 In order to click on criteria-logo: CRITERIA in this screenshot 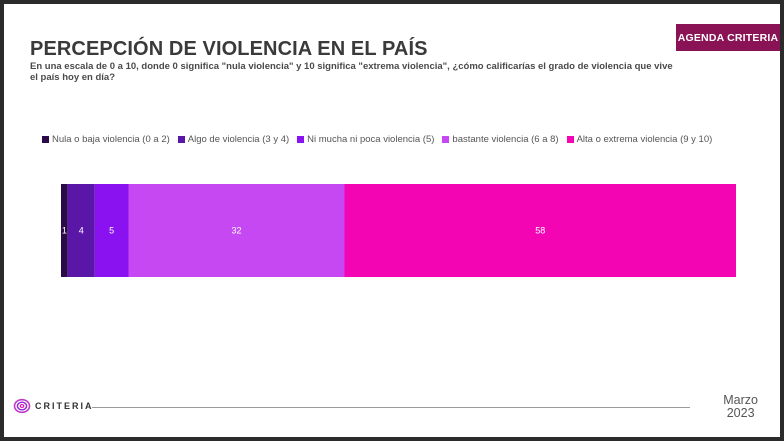, I will do `click(53, 406)`.